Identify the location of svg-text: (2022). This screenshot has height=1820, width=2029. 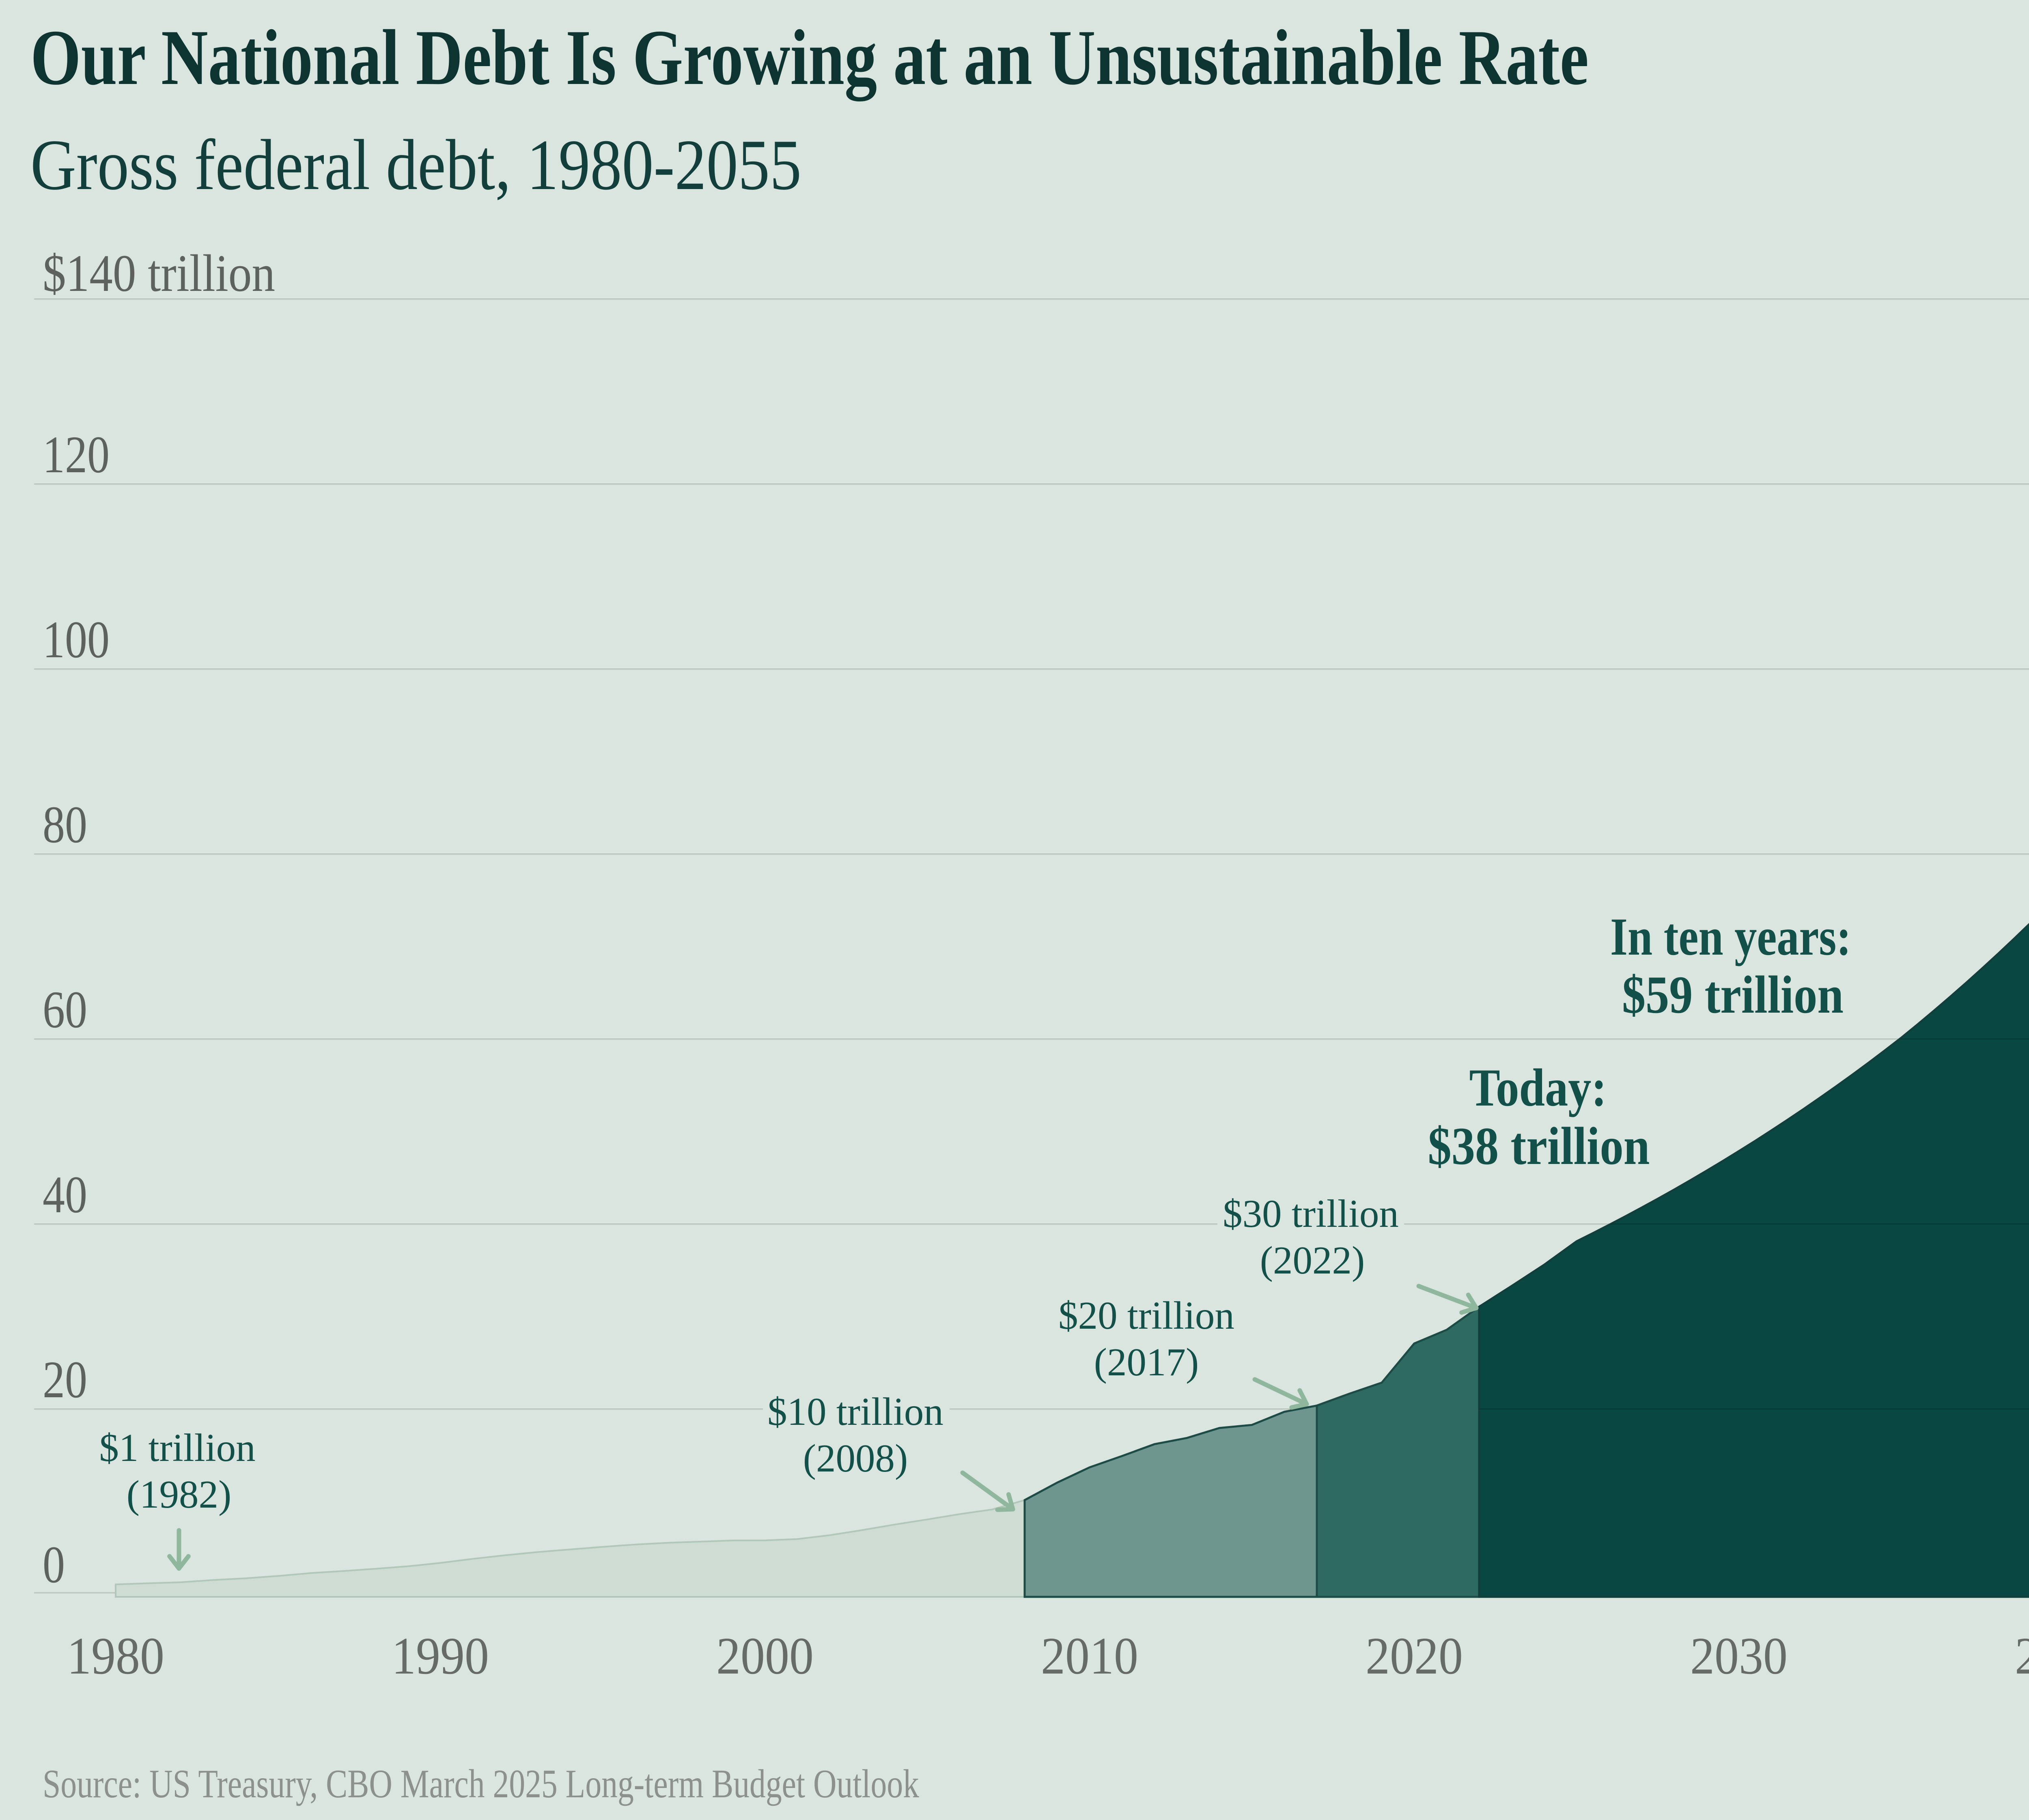
(1312, 1260).